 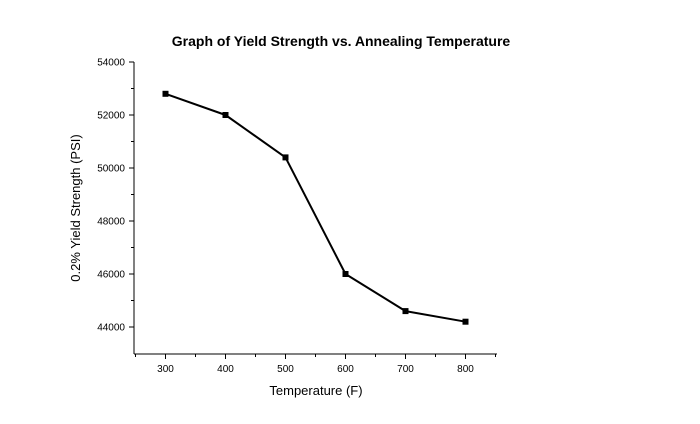 What do you see at coordinates (75, 207) in the screenshot?
I see `y-axis-label: 0.2% Yield Strength (PSI)` at bounding box center [75, 207].